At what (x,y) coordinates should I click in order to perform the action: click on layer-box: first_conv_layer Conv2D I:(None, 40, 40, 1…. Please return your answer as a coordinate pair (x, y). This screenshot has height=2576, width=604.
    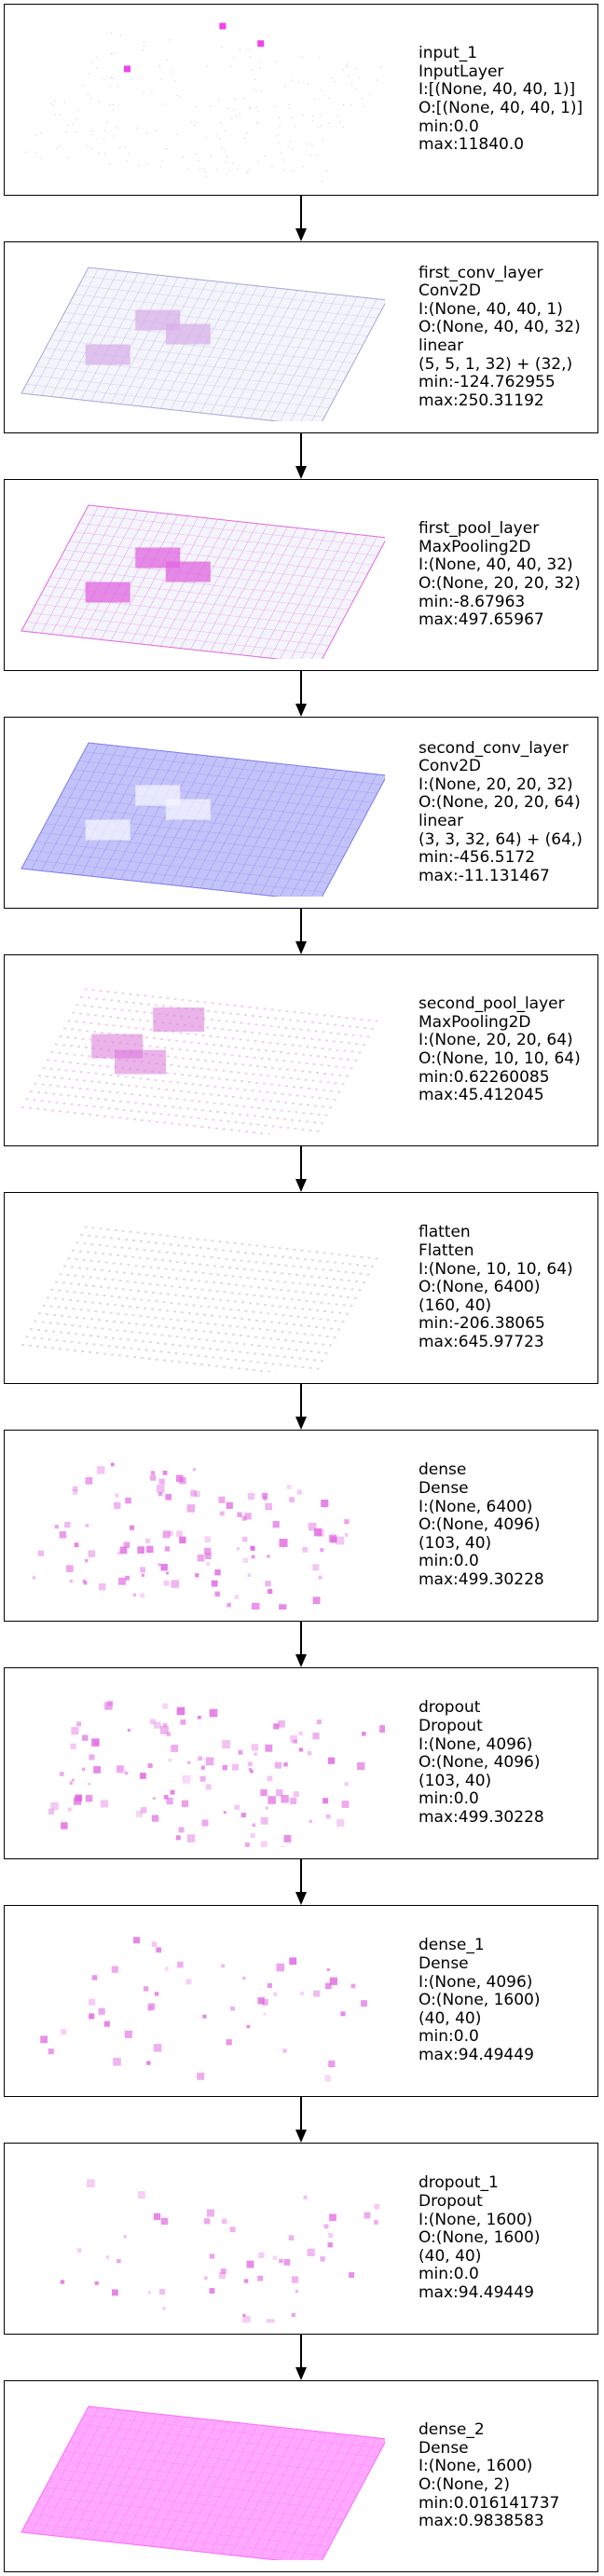
    Looking at the image, I should click on (301, 337).